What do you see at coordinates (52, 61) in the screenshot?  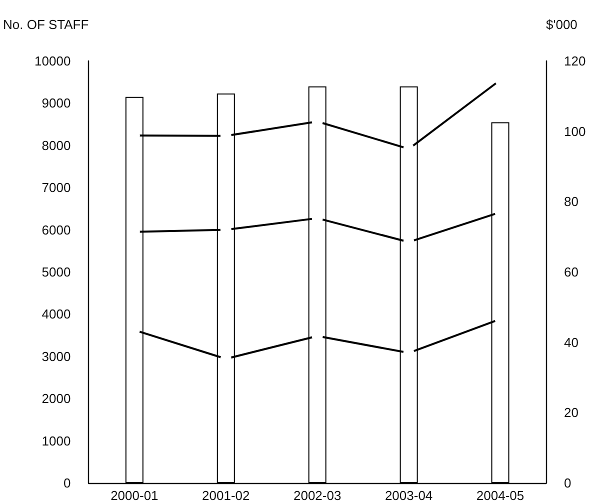 I see `y-tick-label: 10000` at bounding box center [52, 61].